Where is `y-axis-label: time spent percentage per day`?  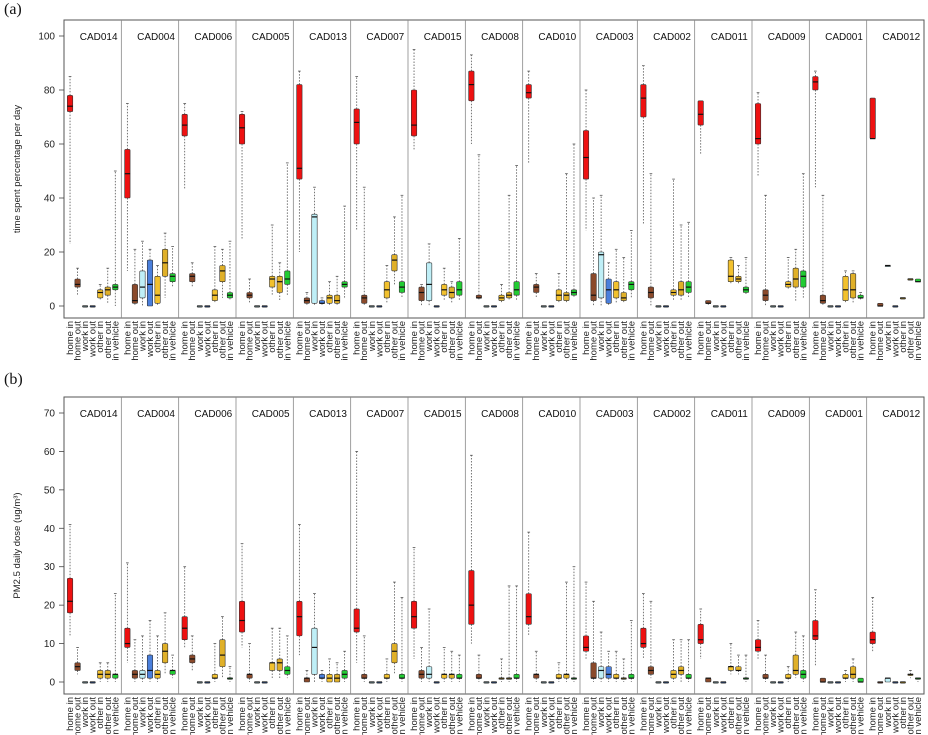
y-axis-label: time spent percentage per day is located at coordinates (17, 169).